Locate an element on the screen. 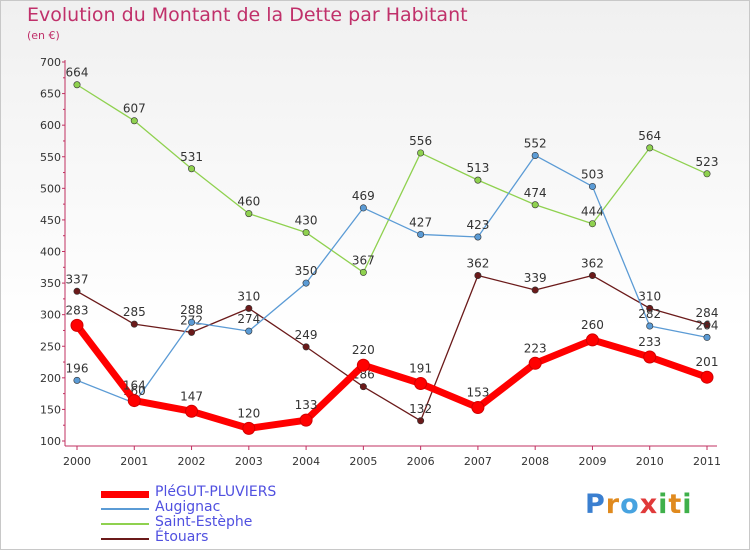 The image size is (750, 550). logo-letter: x is located at coordinates (649, 504).